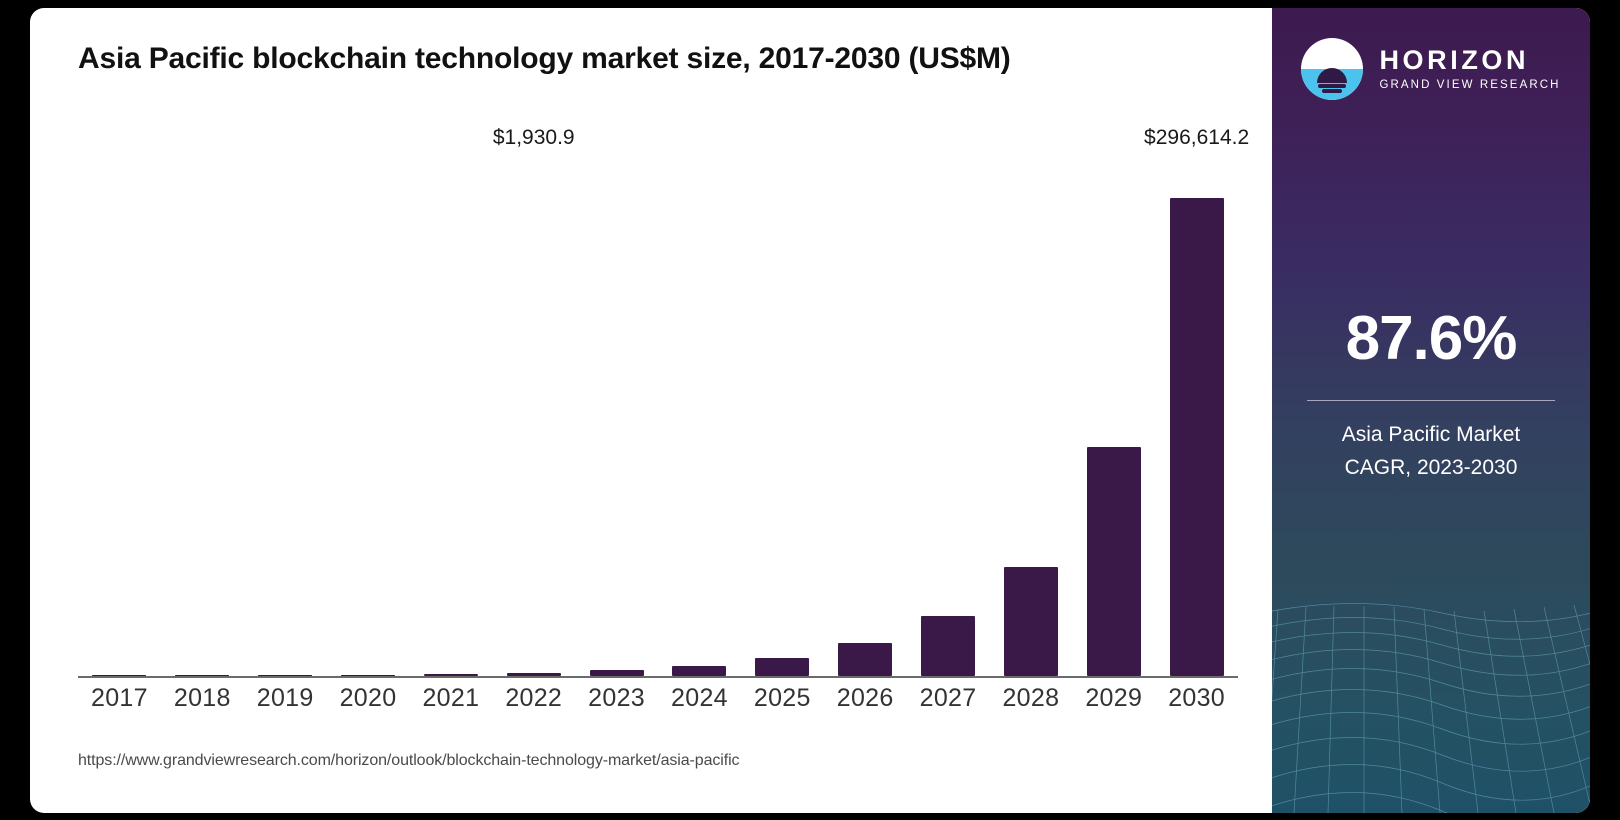  I want to click on bar-2022: $1,930.9, so click(534, 401).